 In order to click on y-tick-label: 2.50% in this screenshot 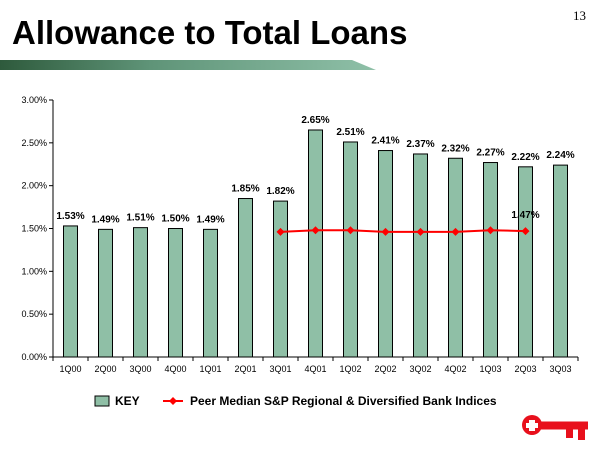, I will do `click(34, 143)`.